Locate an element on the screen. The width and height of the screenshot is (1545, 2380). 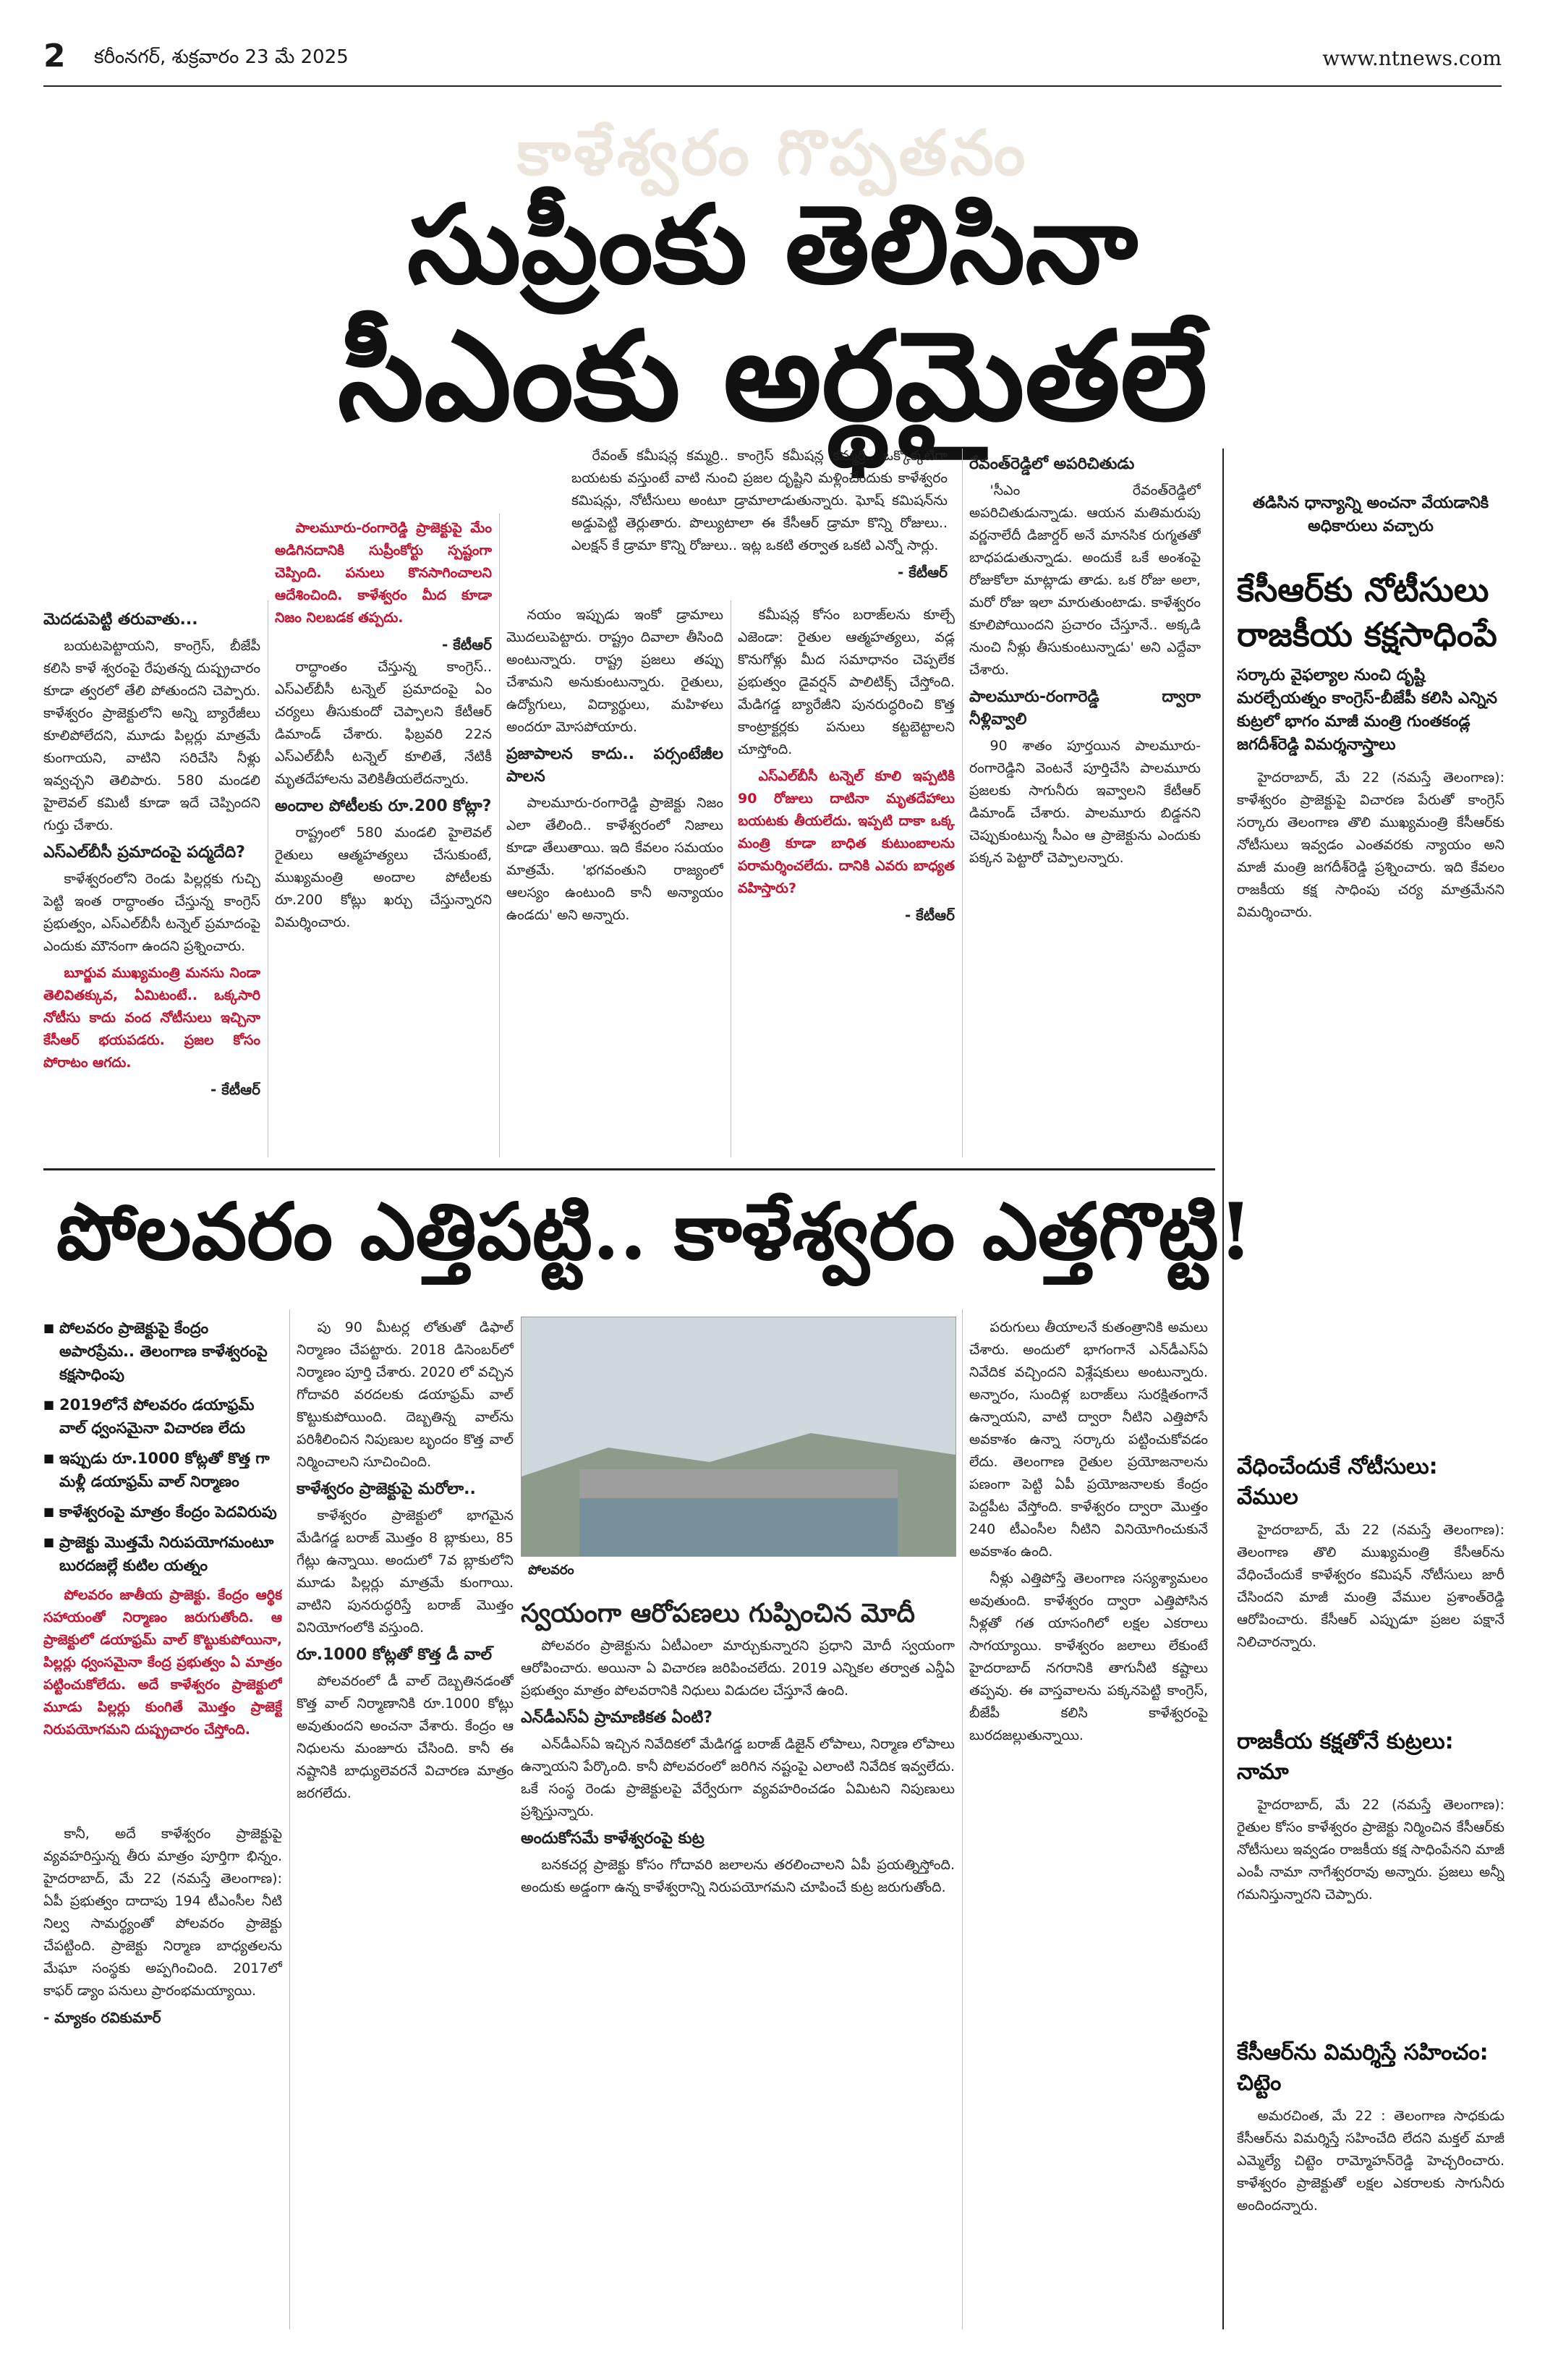
bullet-item: కాళేశ్వరంపై మాత్రం కేంద్రం పెదవిరుపు is located at coordinates (162, 1511).